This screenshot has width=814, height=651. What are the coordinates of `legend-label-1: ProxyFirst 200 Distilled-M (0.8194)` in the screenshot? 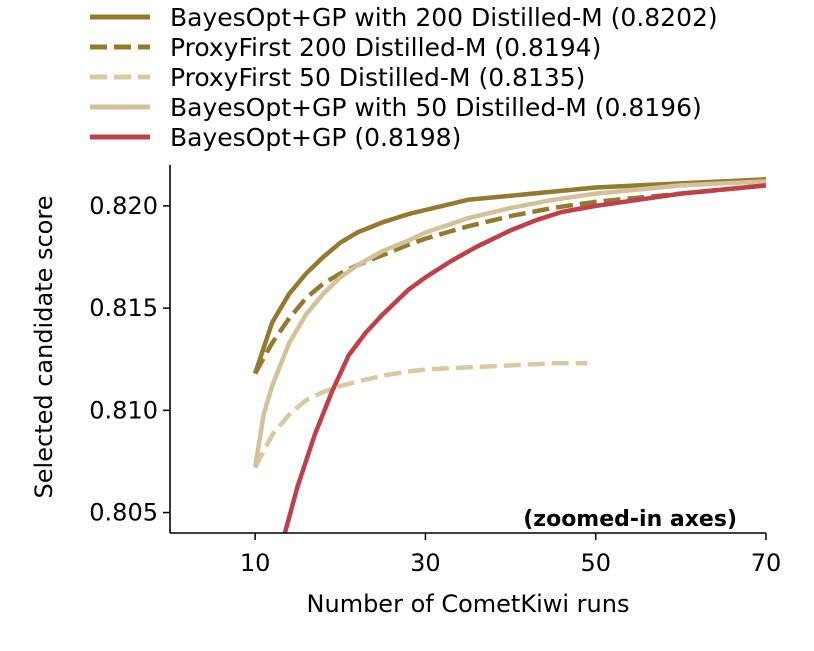 It's located at (385, 47).